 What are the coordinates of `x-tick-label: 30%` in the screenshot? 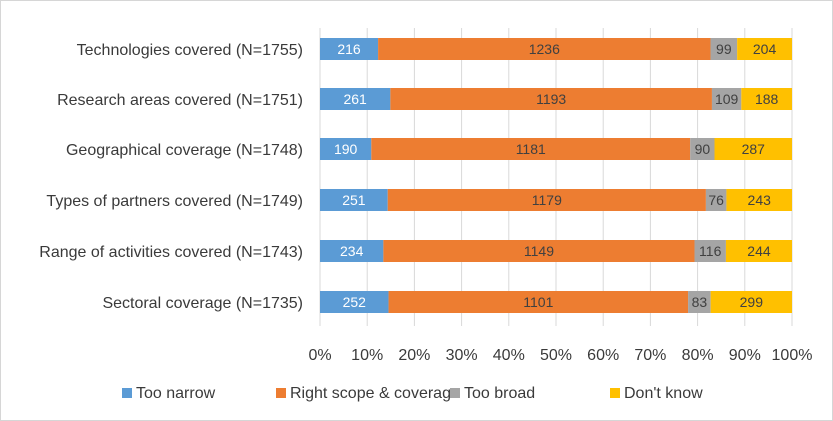 It's located at (462, 355).